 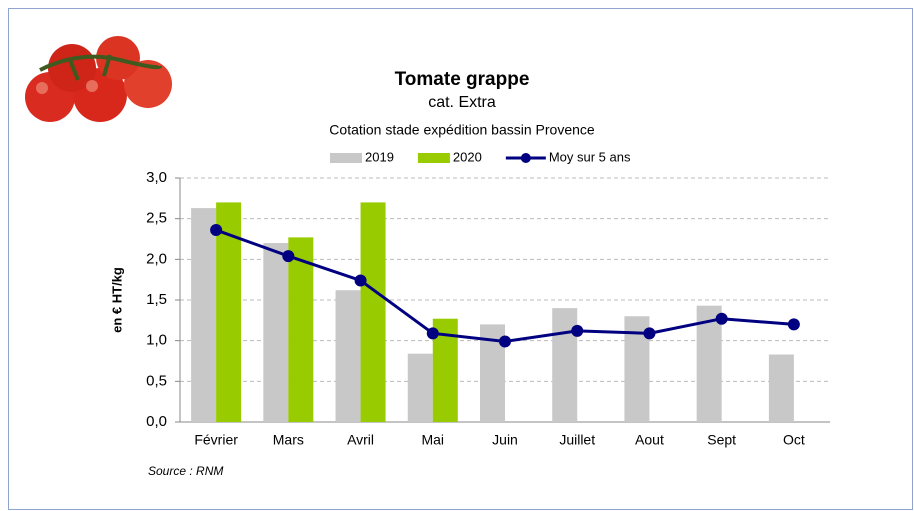 I want to click on y-tick-label: 1,0, so click(x=156, y=340).